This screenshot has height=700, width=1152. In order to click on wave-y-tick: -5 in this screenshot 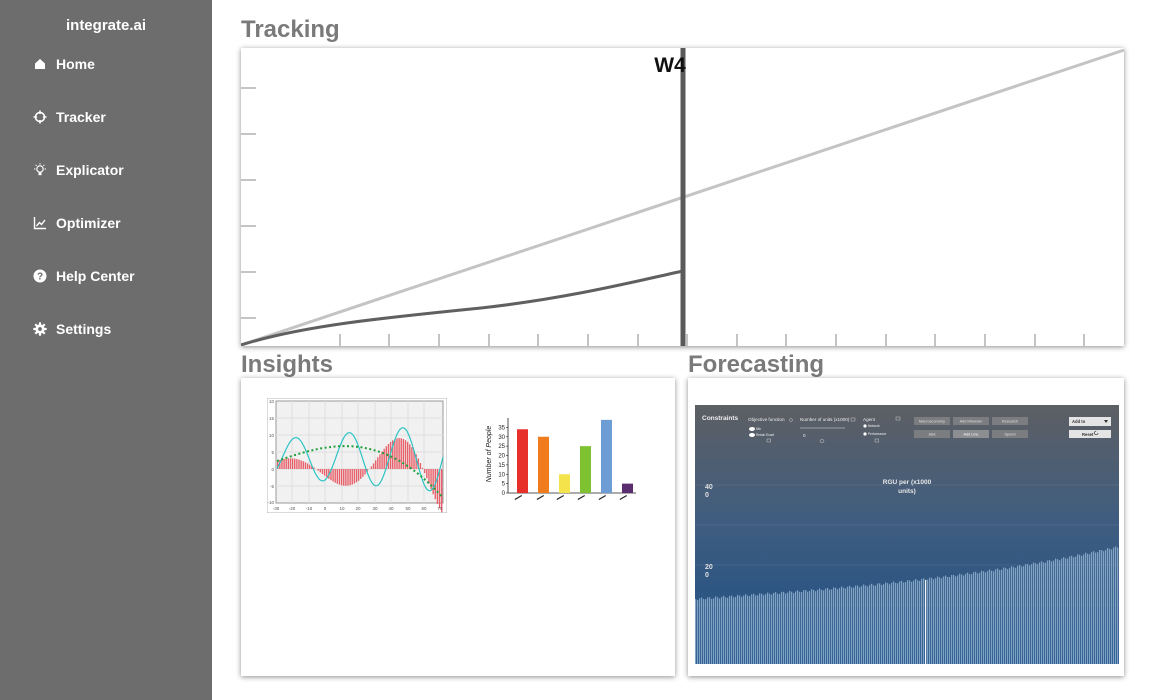, I will do `click(272, 486)`.